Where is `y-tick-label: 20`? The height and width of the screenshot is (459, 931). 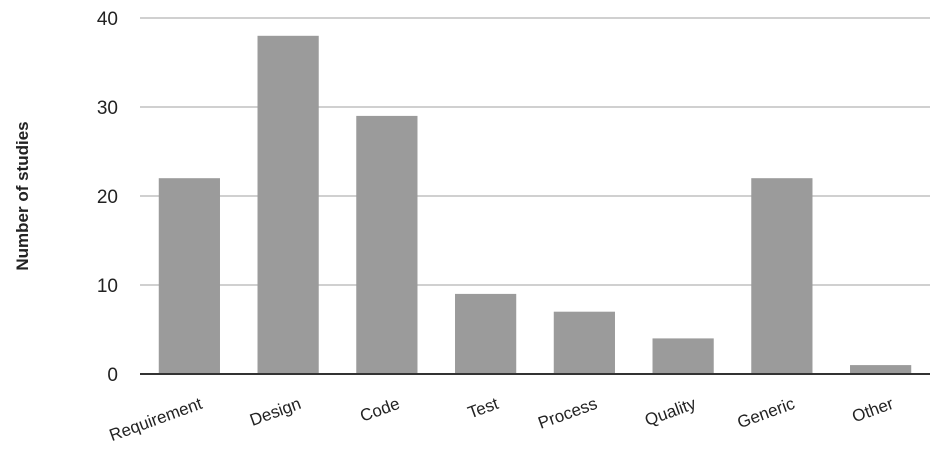 y-tick-label: 20 is located at coordinates (107, 197).